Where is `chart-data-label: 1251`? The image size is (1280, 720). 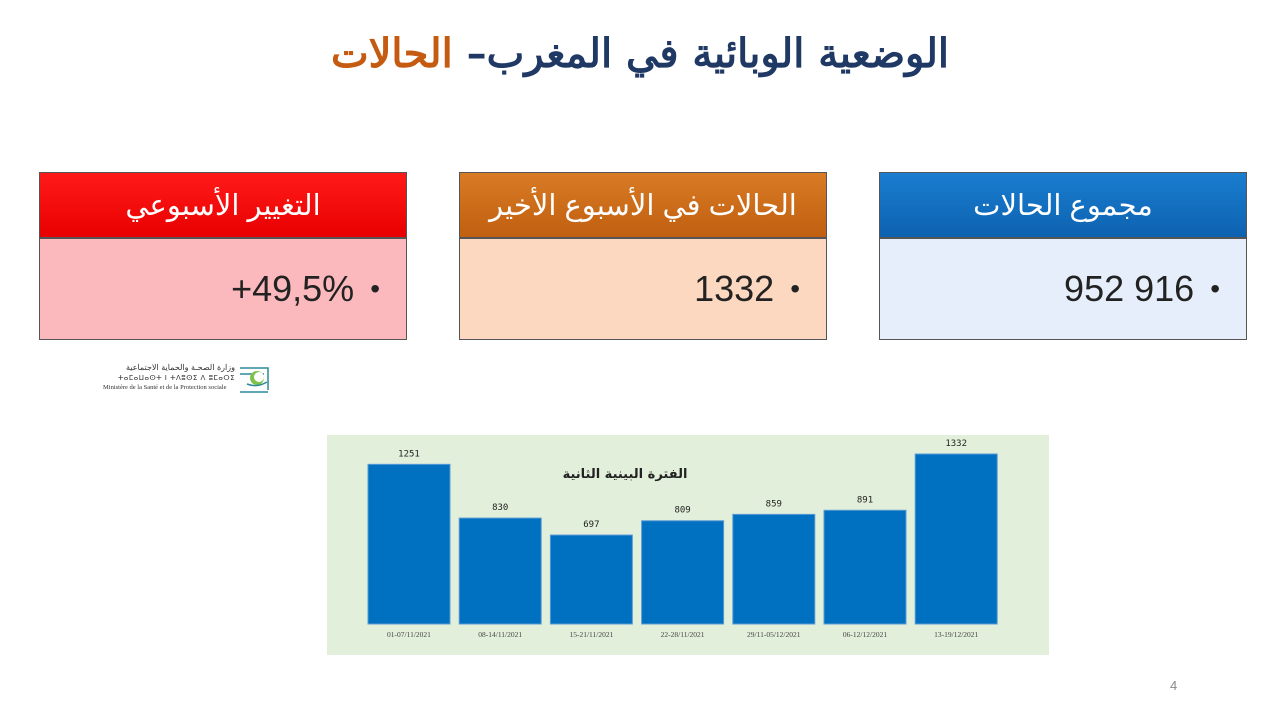
chart-data-label: 1251 is located at coordinates (409, 454).